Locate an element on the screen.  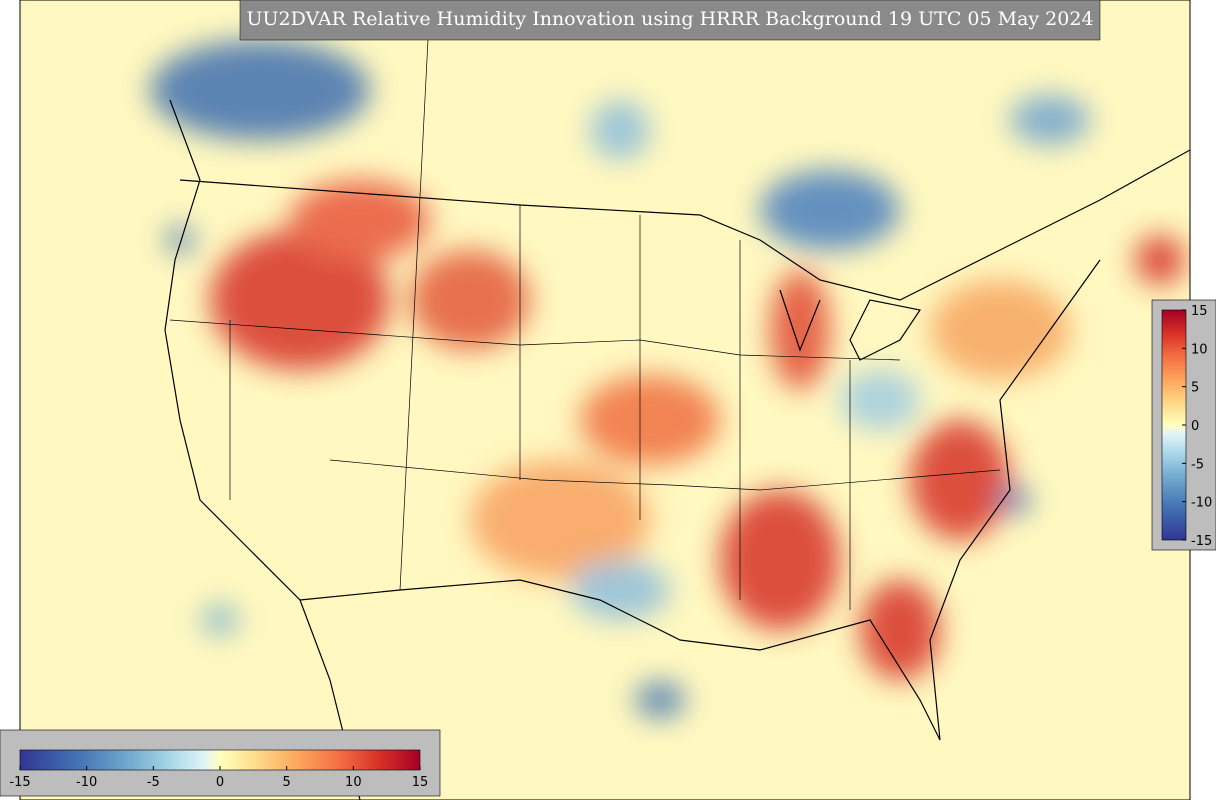
colorbar-ticks: -15 -10 -5 0 5 10 15 is located at coordinates (218, 778).